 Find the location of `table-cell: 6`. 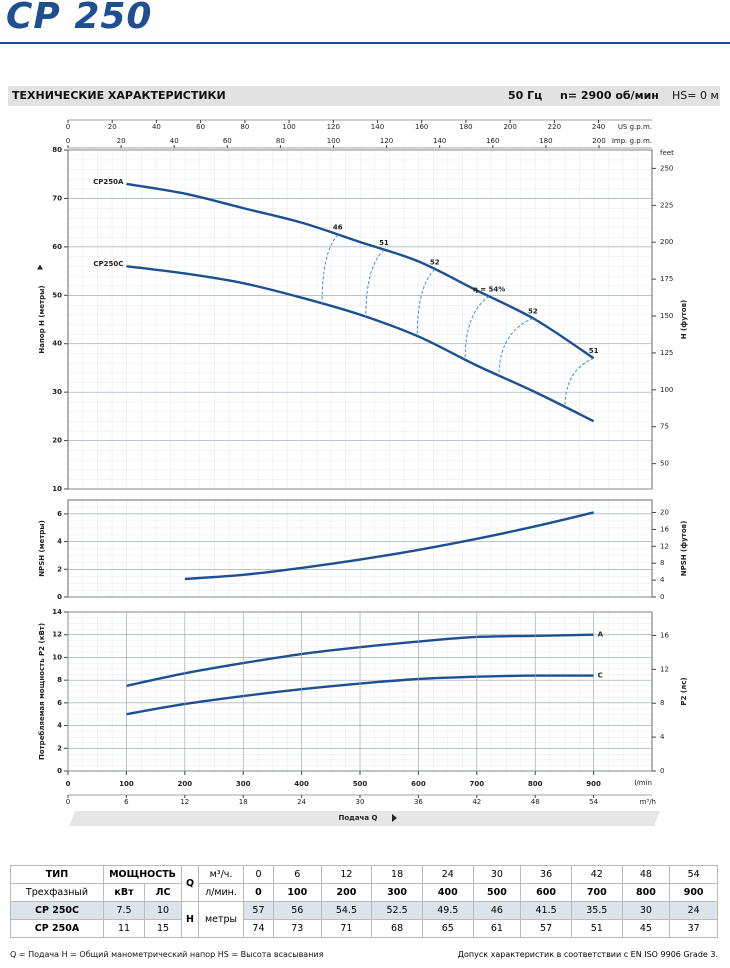

table-cell: 6 is located at coordinates (297, 874).